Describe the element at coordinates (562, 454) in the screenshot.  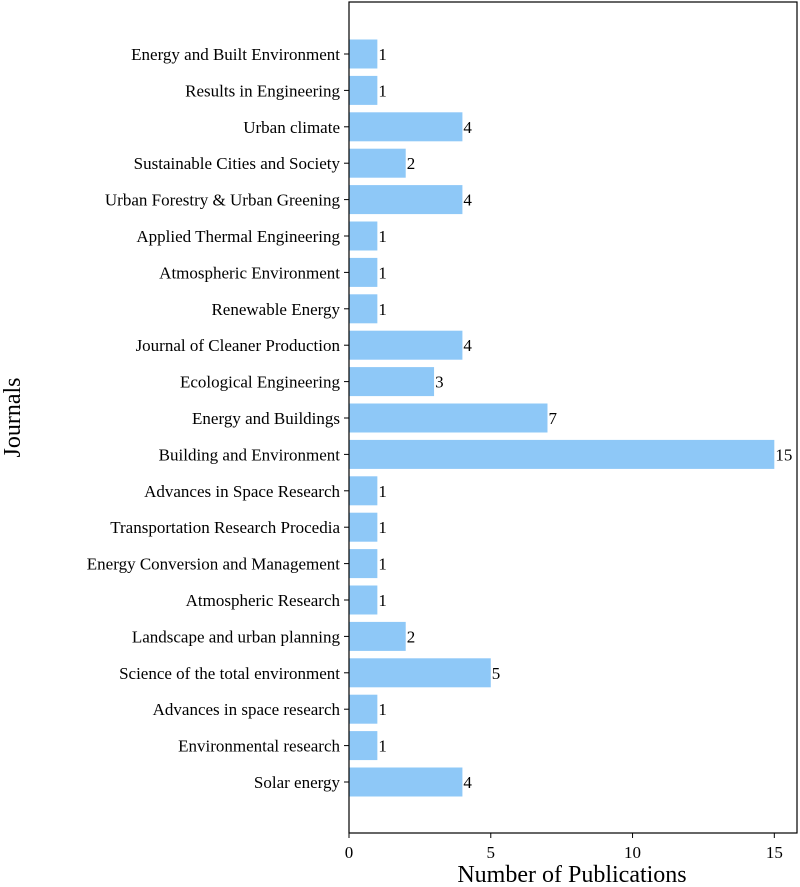
I see `bar-building-and-environment` at that location.